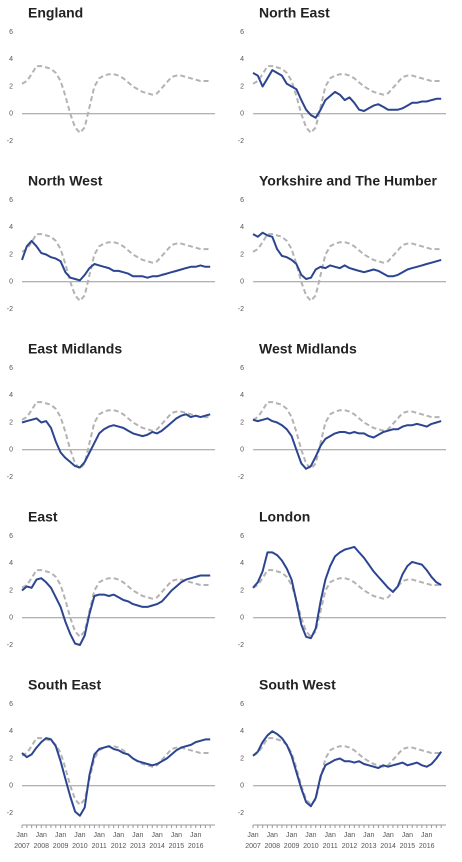  Describe the element at coordinates (75, 349) in the screenshot. I see `panel-title: East Midlands` at that location.